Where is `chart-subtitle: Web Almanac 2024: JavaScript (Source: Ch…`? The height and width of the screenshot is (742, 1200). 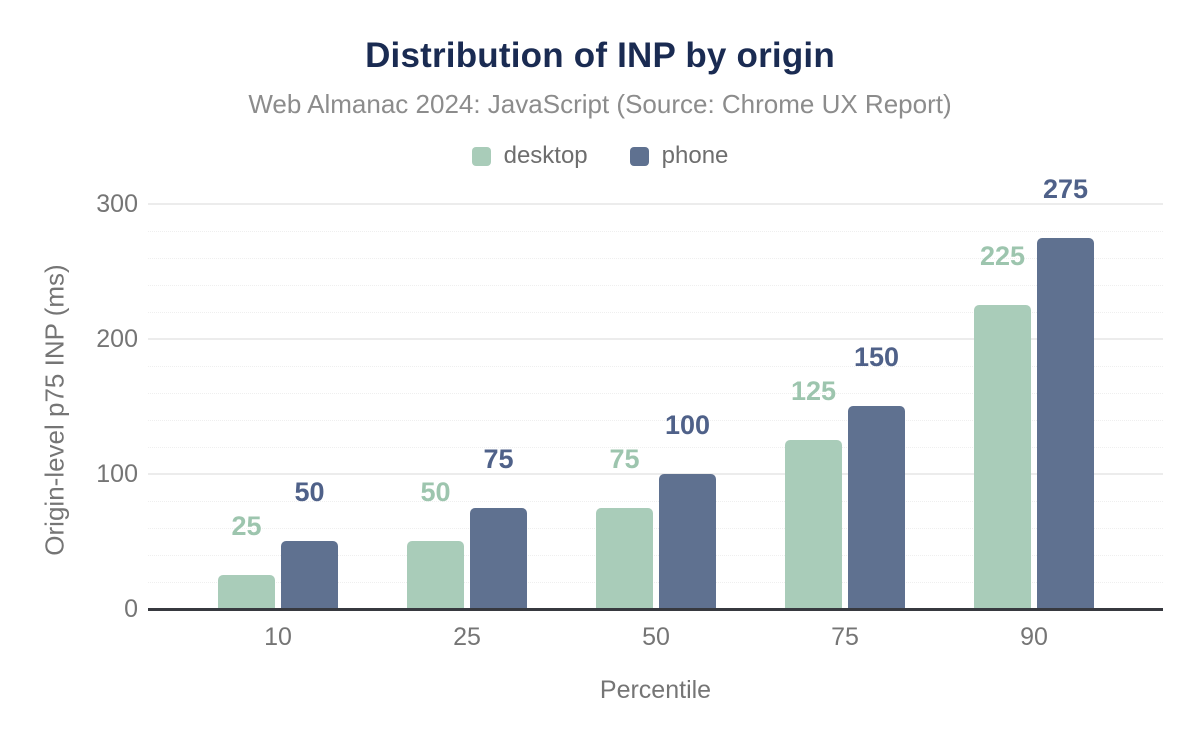 chart-subtitle: Web Almanac 2024: JavaScript (Source: Ch… is located at coordinates (600, 104).